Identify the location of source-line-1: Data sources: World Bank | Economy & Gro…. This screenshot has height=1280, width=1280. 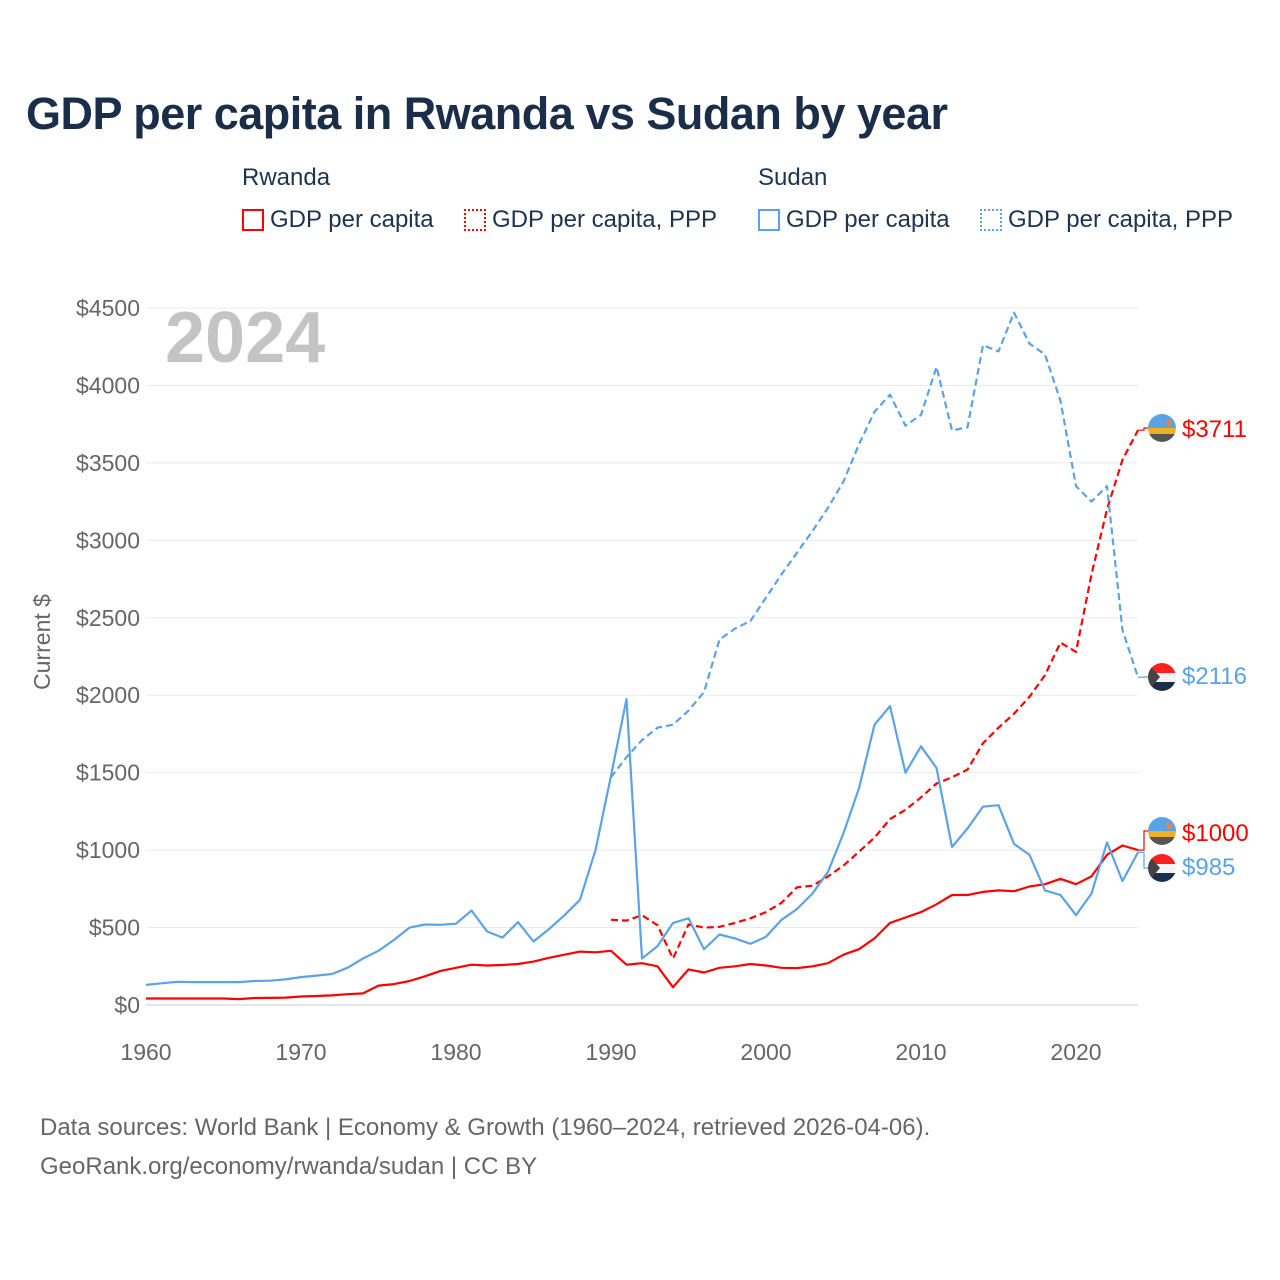
(485, 1127).